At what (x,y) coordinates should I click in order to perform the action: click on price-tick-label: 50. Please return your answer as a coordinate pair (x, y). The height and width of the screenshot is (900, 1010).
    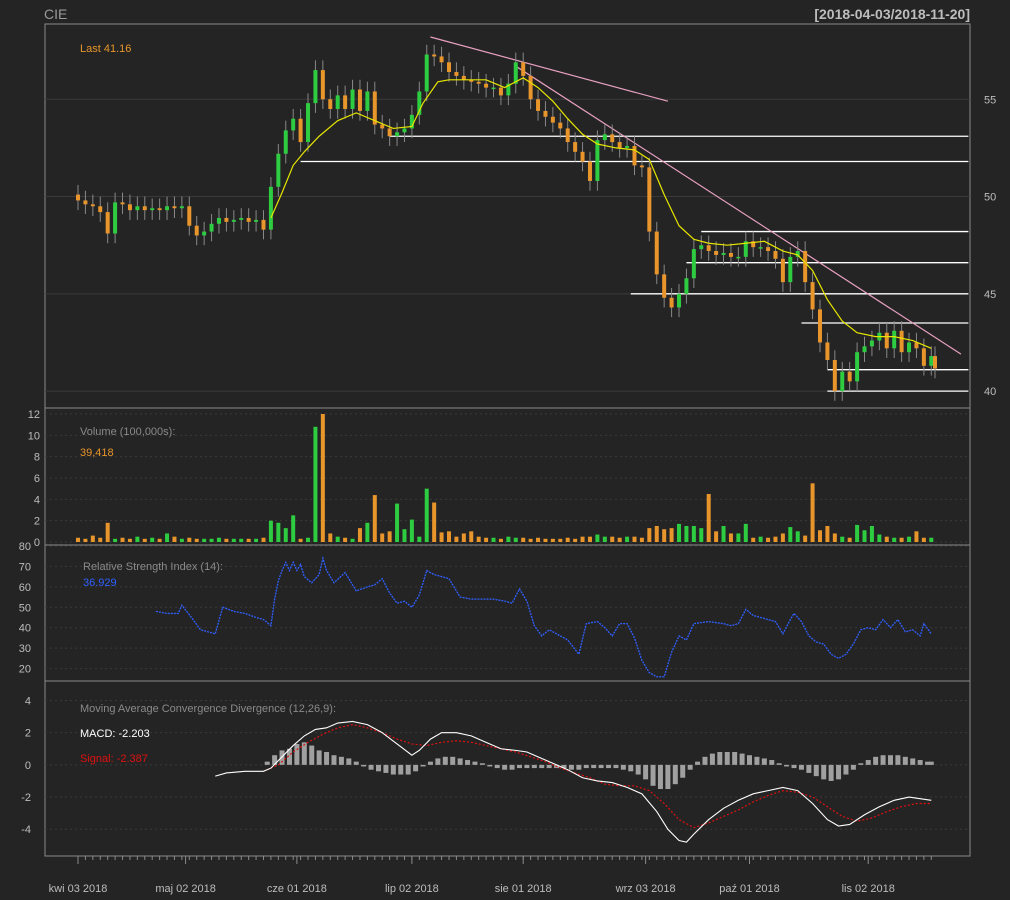
    Looking at the image, I should click on (990, 198).